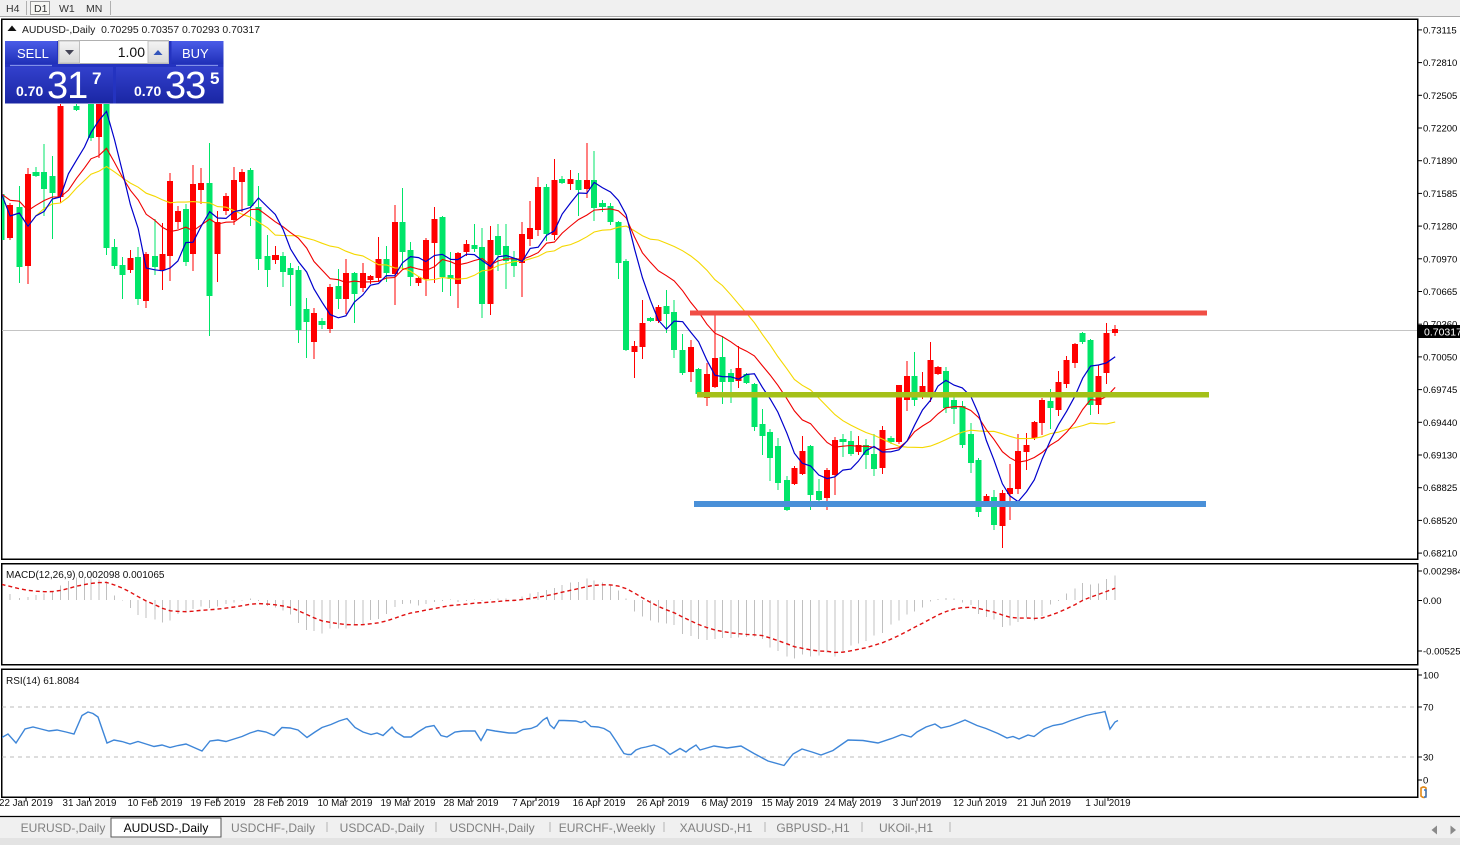 This screenshot has height=845, width=1460. I want to click on svg-text: 5, so click(214, 78).